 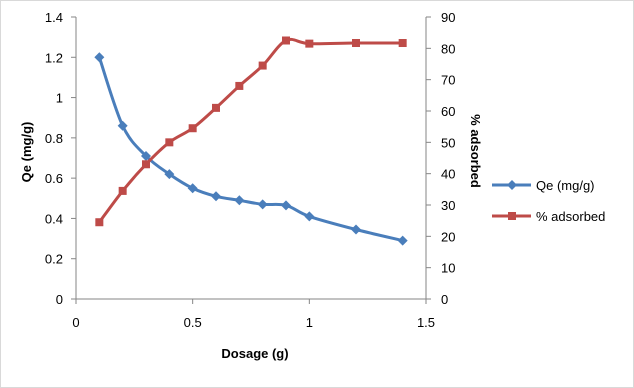 I want to click on x-tick-label: 1.5, so click(x=426, y=322).